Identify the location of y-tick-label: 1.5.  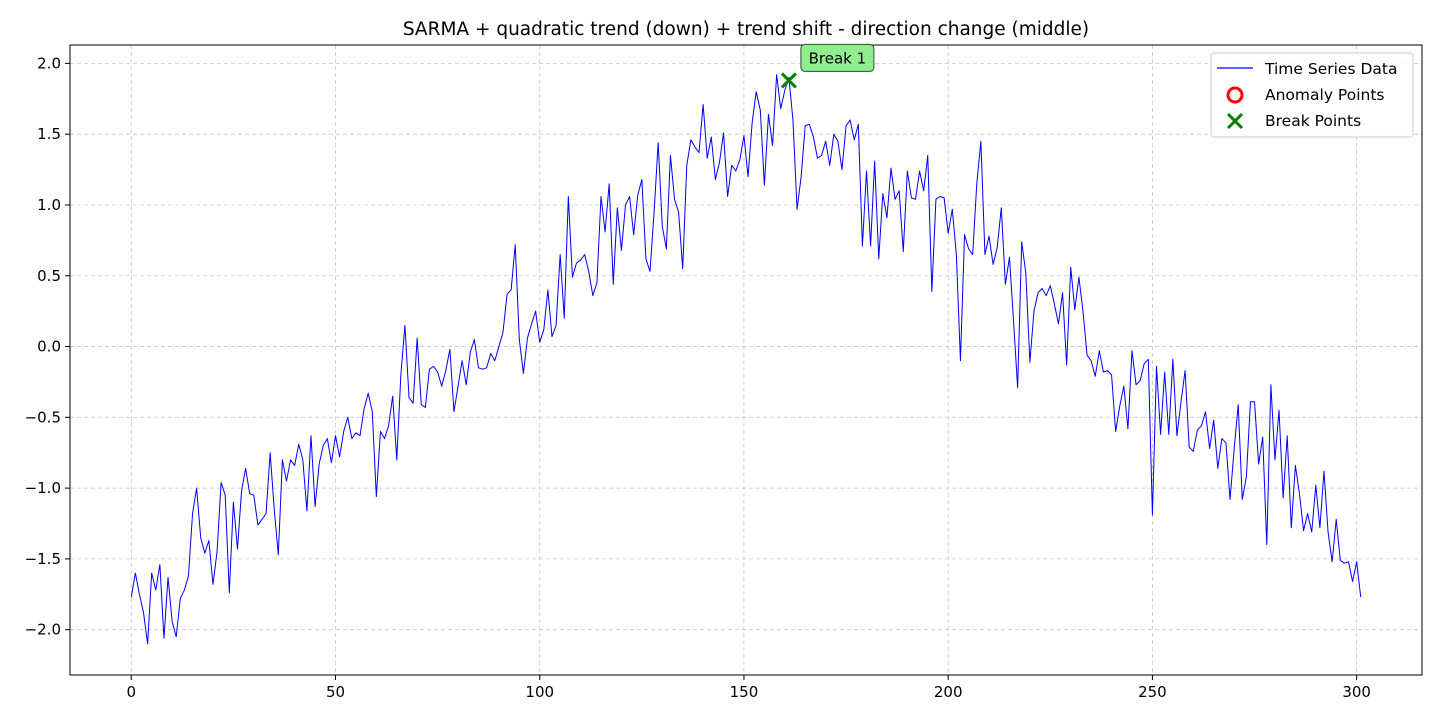
(49, 134).